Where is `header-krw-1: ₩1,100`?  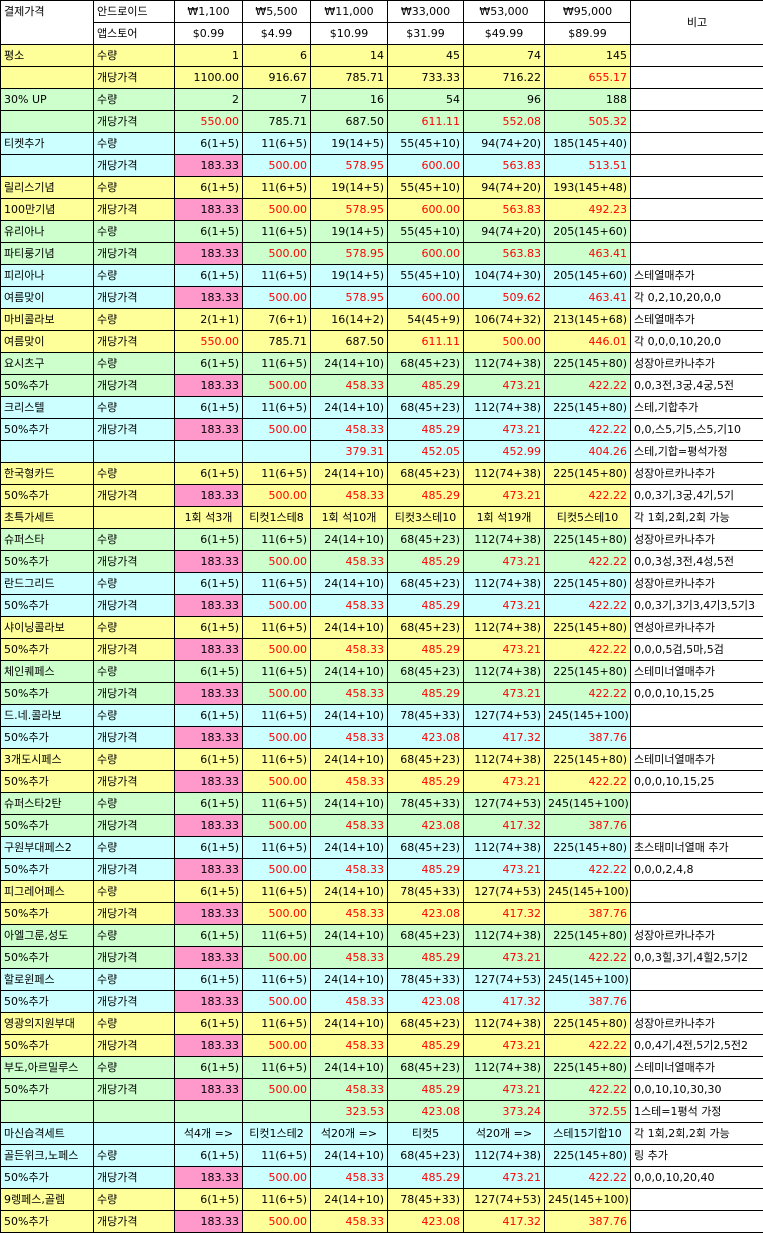 header-krw-1: ₩1,100 is located at coordinates (208, 11).